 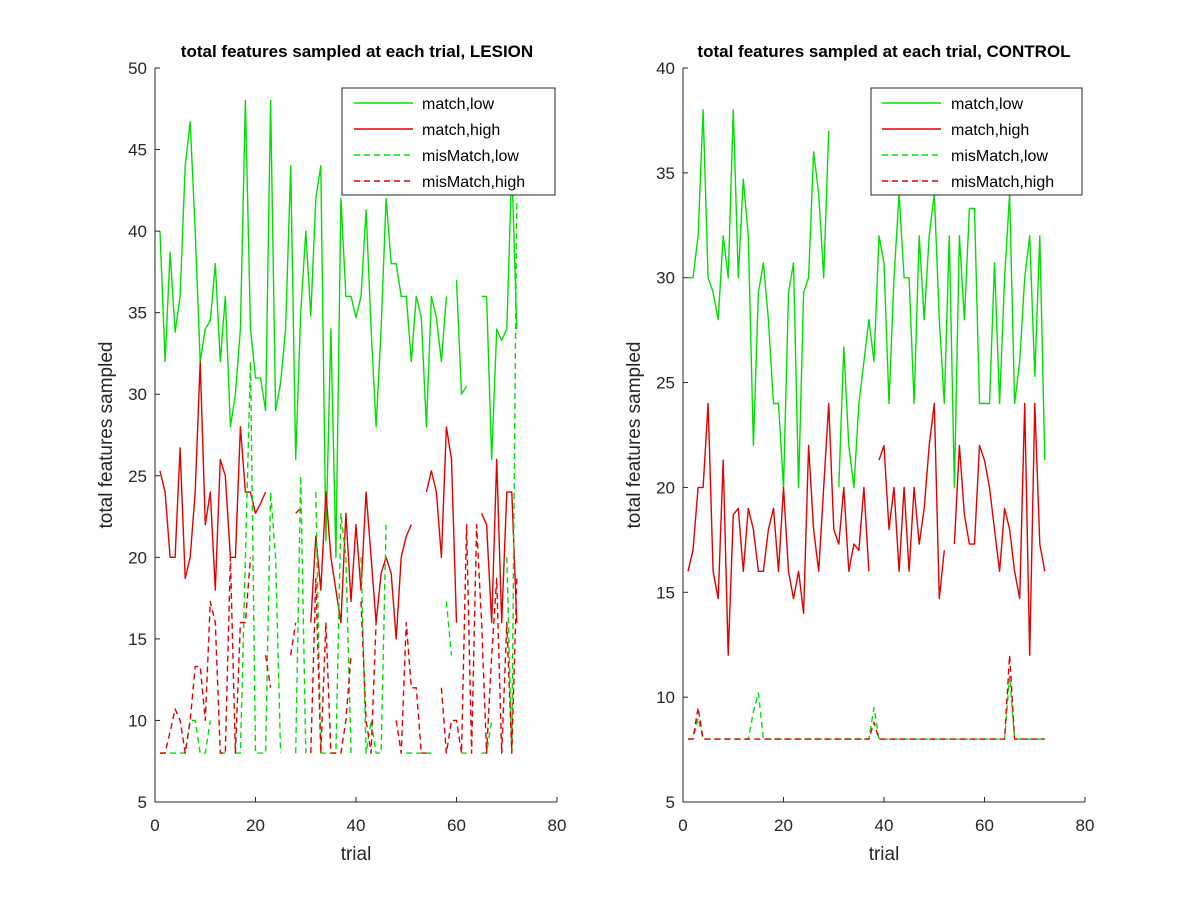 I want to click on y-tick-label: 45, so click(x=137, y=150).